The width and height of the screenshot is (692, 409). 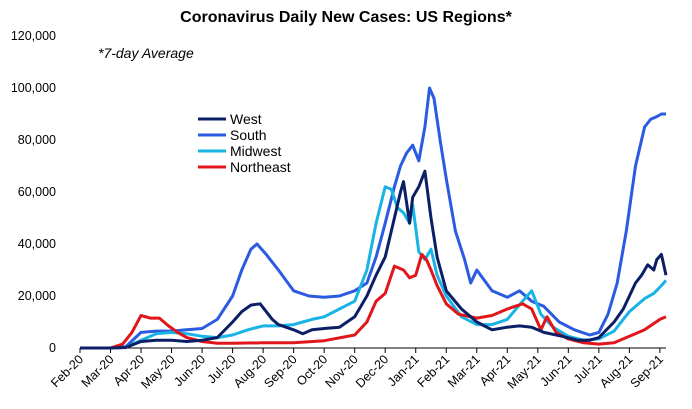 What do you see at coordinates (37, 192) in the screenshot?
I see `y-tick-label: 60,000` at bounding box center [37, 192].